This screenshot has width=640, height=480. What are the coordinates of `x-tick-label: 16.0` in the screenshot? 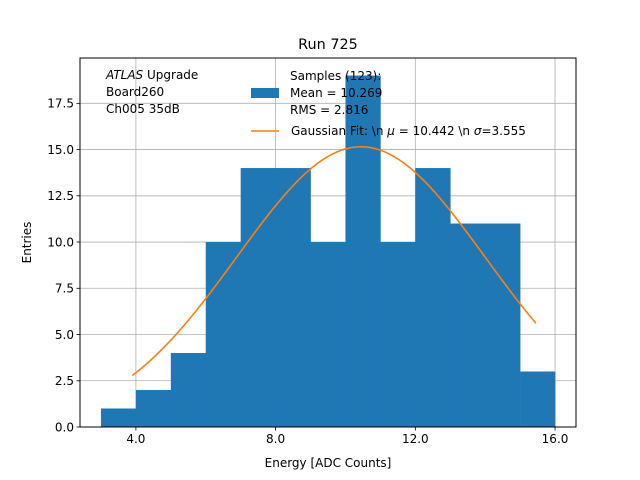 It's located at (555, 439).